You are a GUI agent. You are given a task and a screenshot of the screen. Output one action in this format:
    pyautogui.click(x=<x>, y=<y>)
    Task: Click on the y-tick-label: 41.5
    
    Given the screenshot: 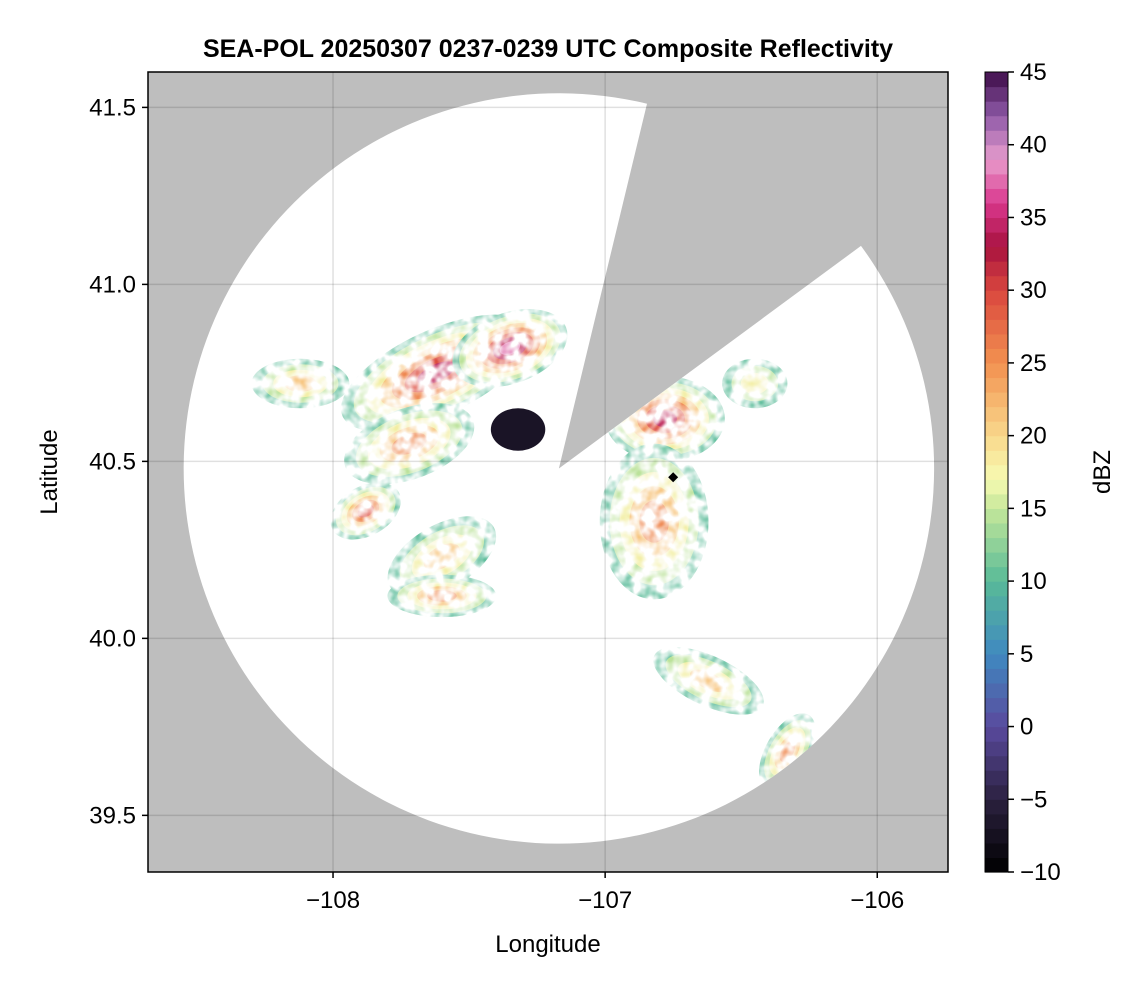 What is the action you would take?
    pyautogui.click(x=112, y=107)
    